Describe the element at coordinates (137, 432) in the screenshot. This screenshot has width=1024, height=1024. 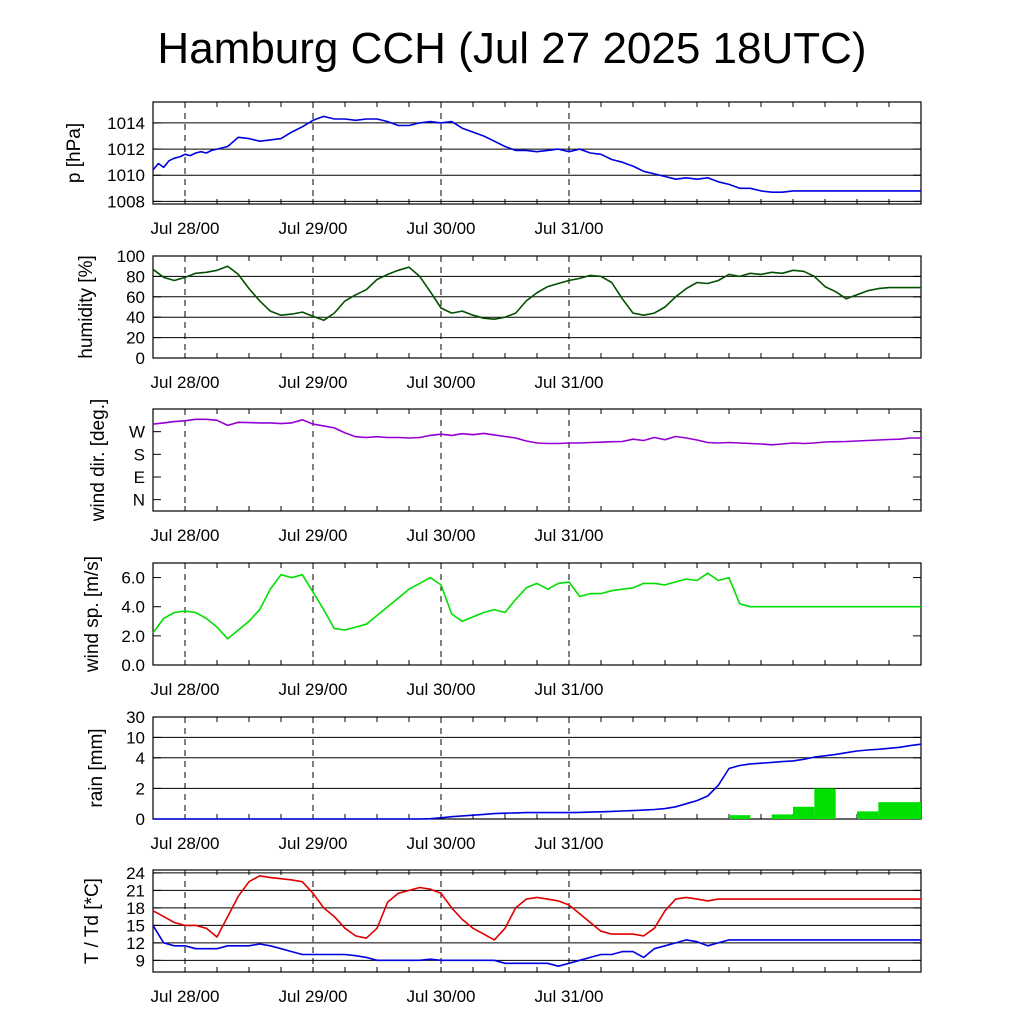
I see `wind-direction-ytick-label: W` at that location.